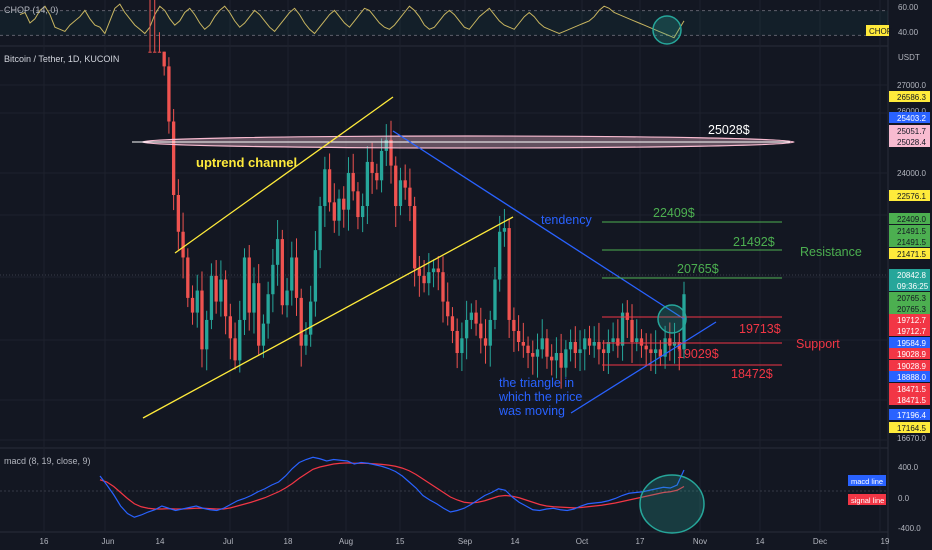 Image resolution: width=932 pixels, height=550 pixels. I want to click on price-tick-label: 27000.0, so click(911, 85).